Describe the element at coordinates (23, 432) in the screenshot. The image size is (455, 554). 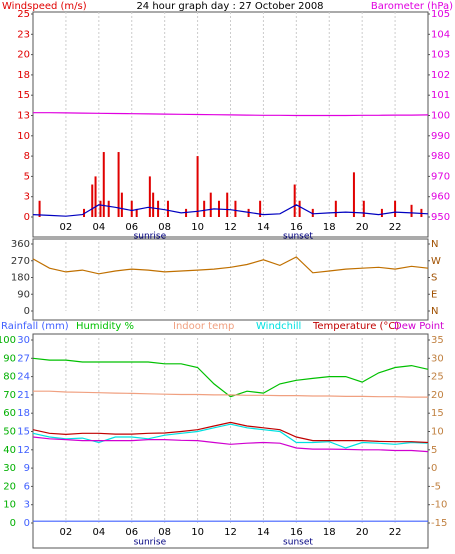
I see `y3-tick-label: 15` at that location.